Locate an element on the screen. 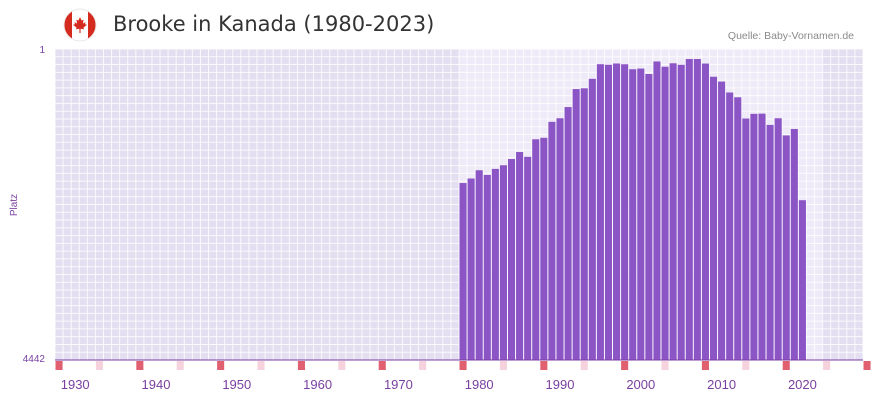 This screenshot has height=402, width=873. bar-1984 is located at coordinates (511, 259).